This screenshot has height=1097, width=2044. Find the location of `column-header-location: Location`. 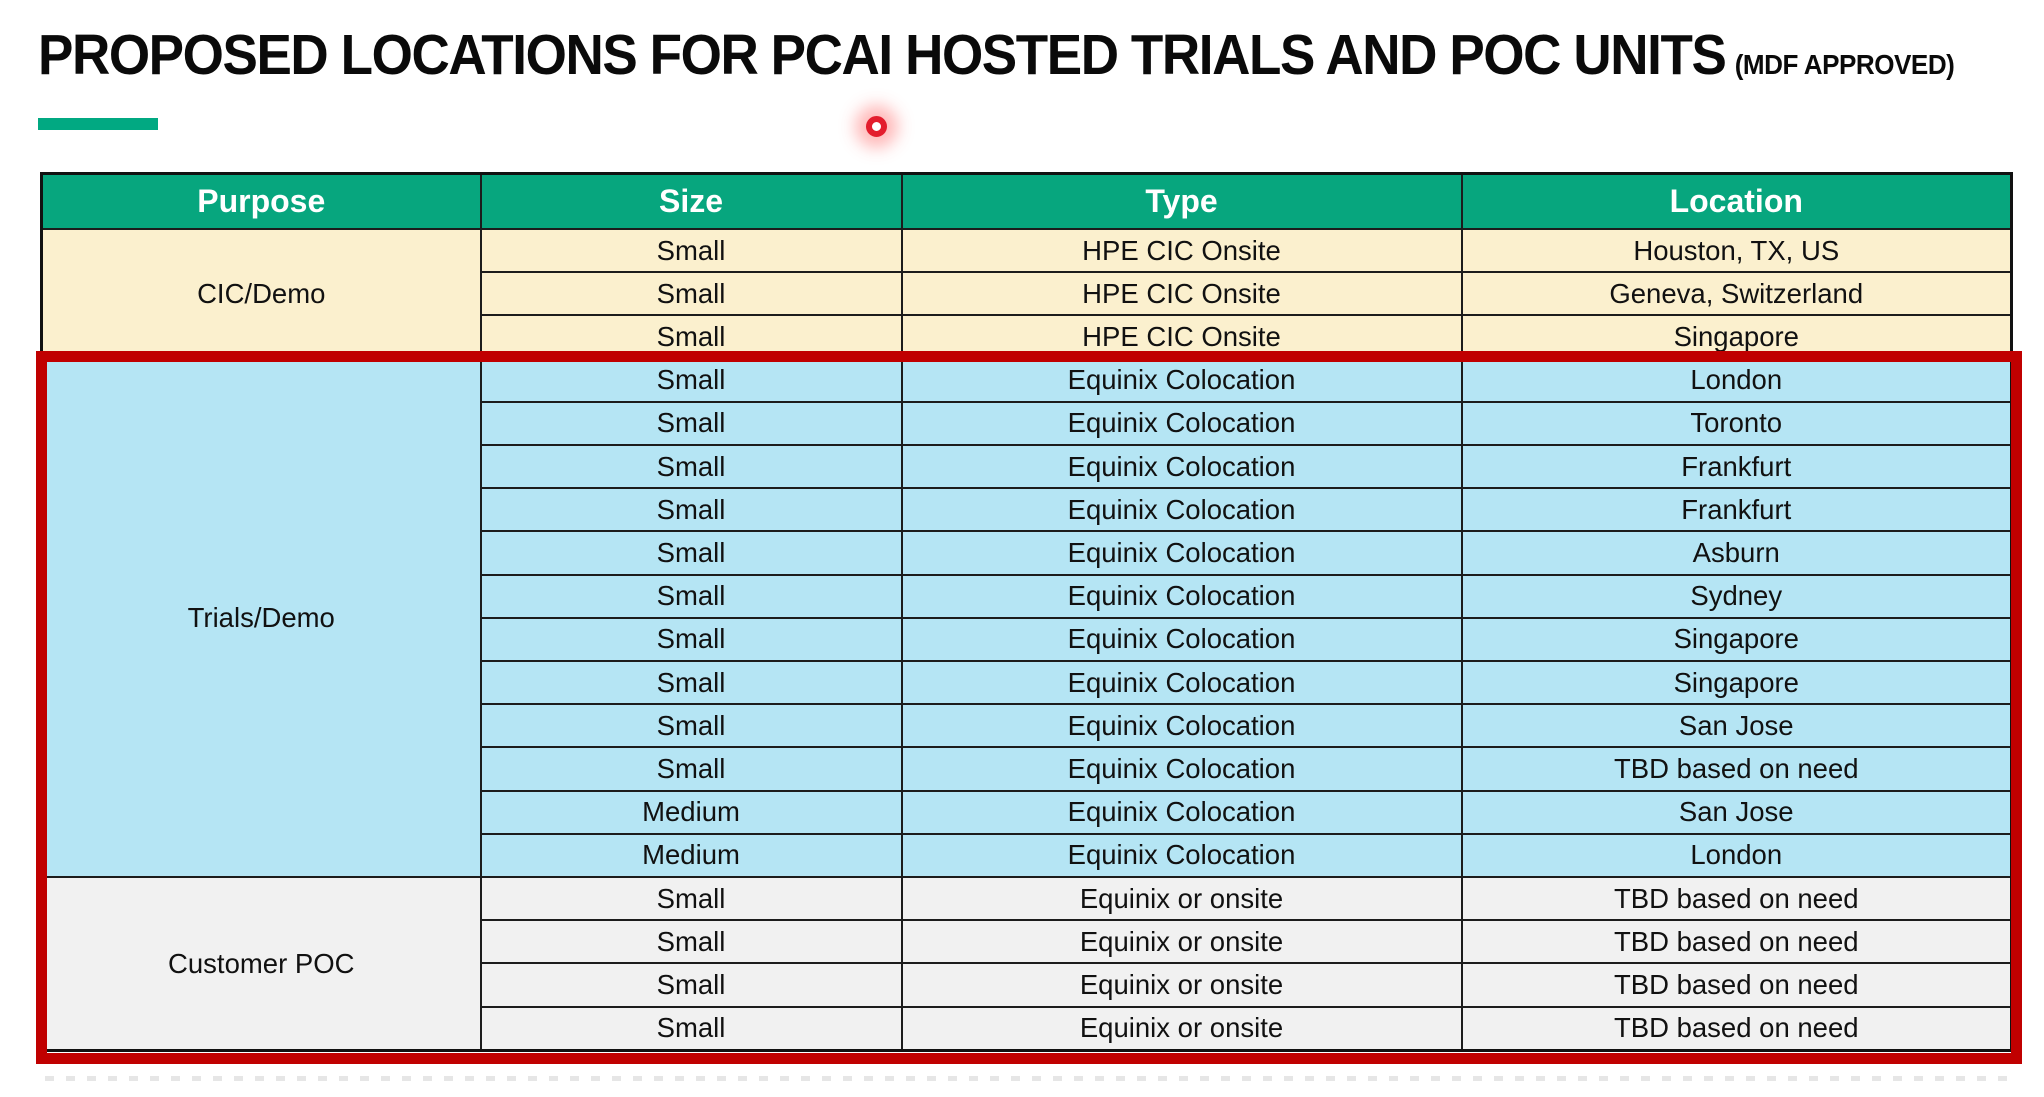

column-header-location: Location is located at coordinates (1736, 201).